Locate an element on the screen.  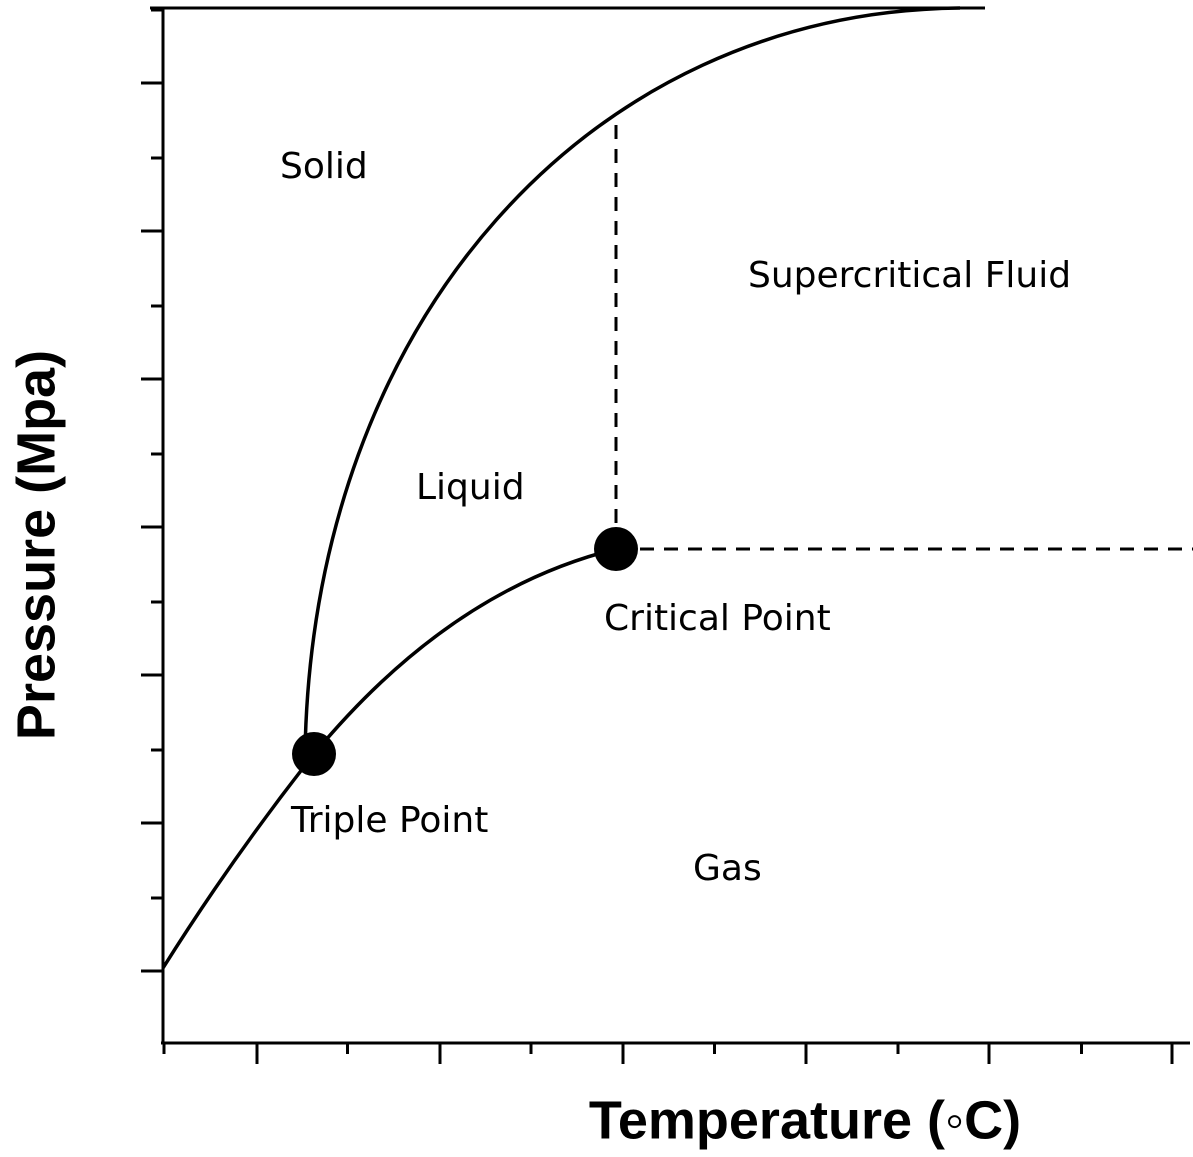
y-ticks is located at coordinates (152, 490).